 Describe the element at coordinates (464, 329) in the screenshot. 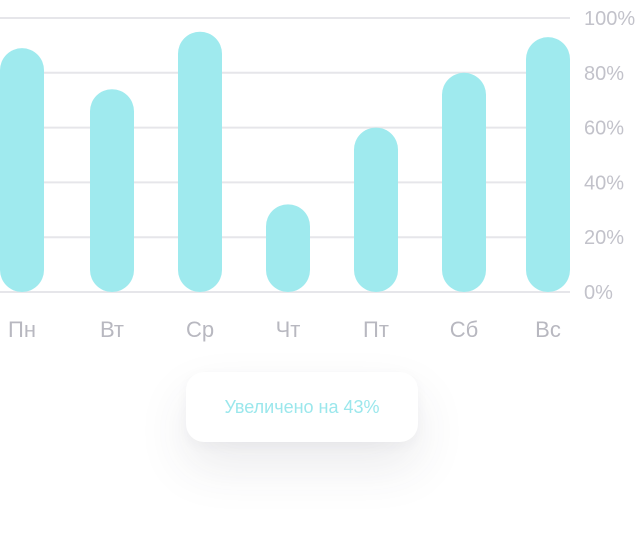

I see `x-tick-label: Сб` at that location.